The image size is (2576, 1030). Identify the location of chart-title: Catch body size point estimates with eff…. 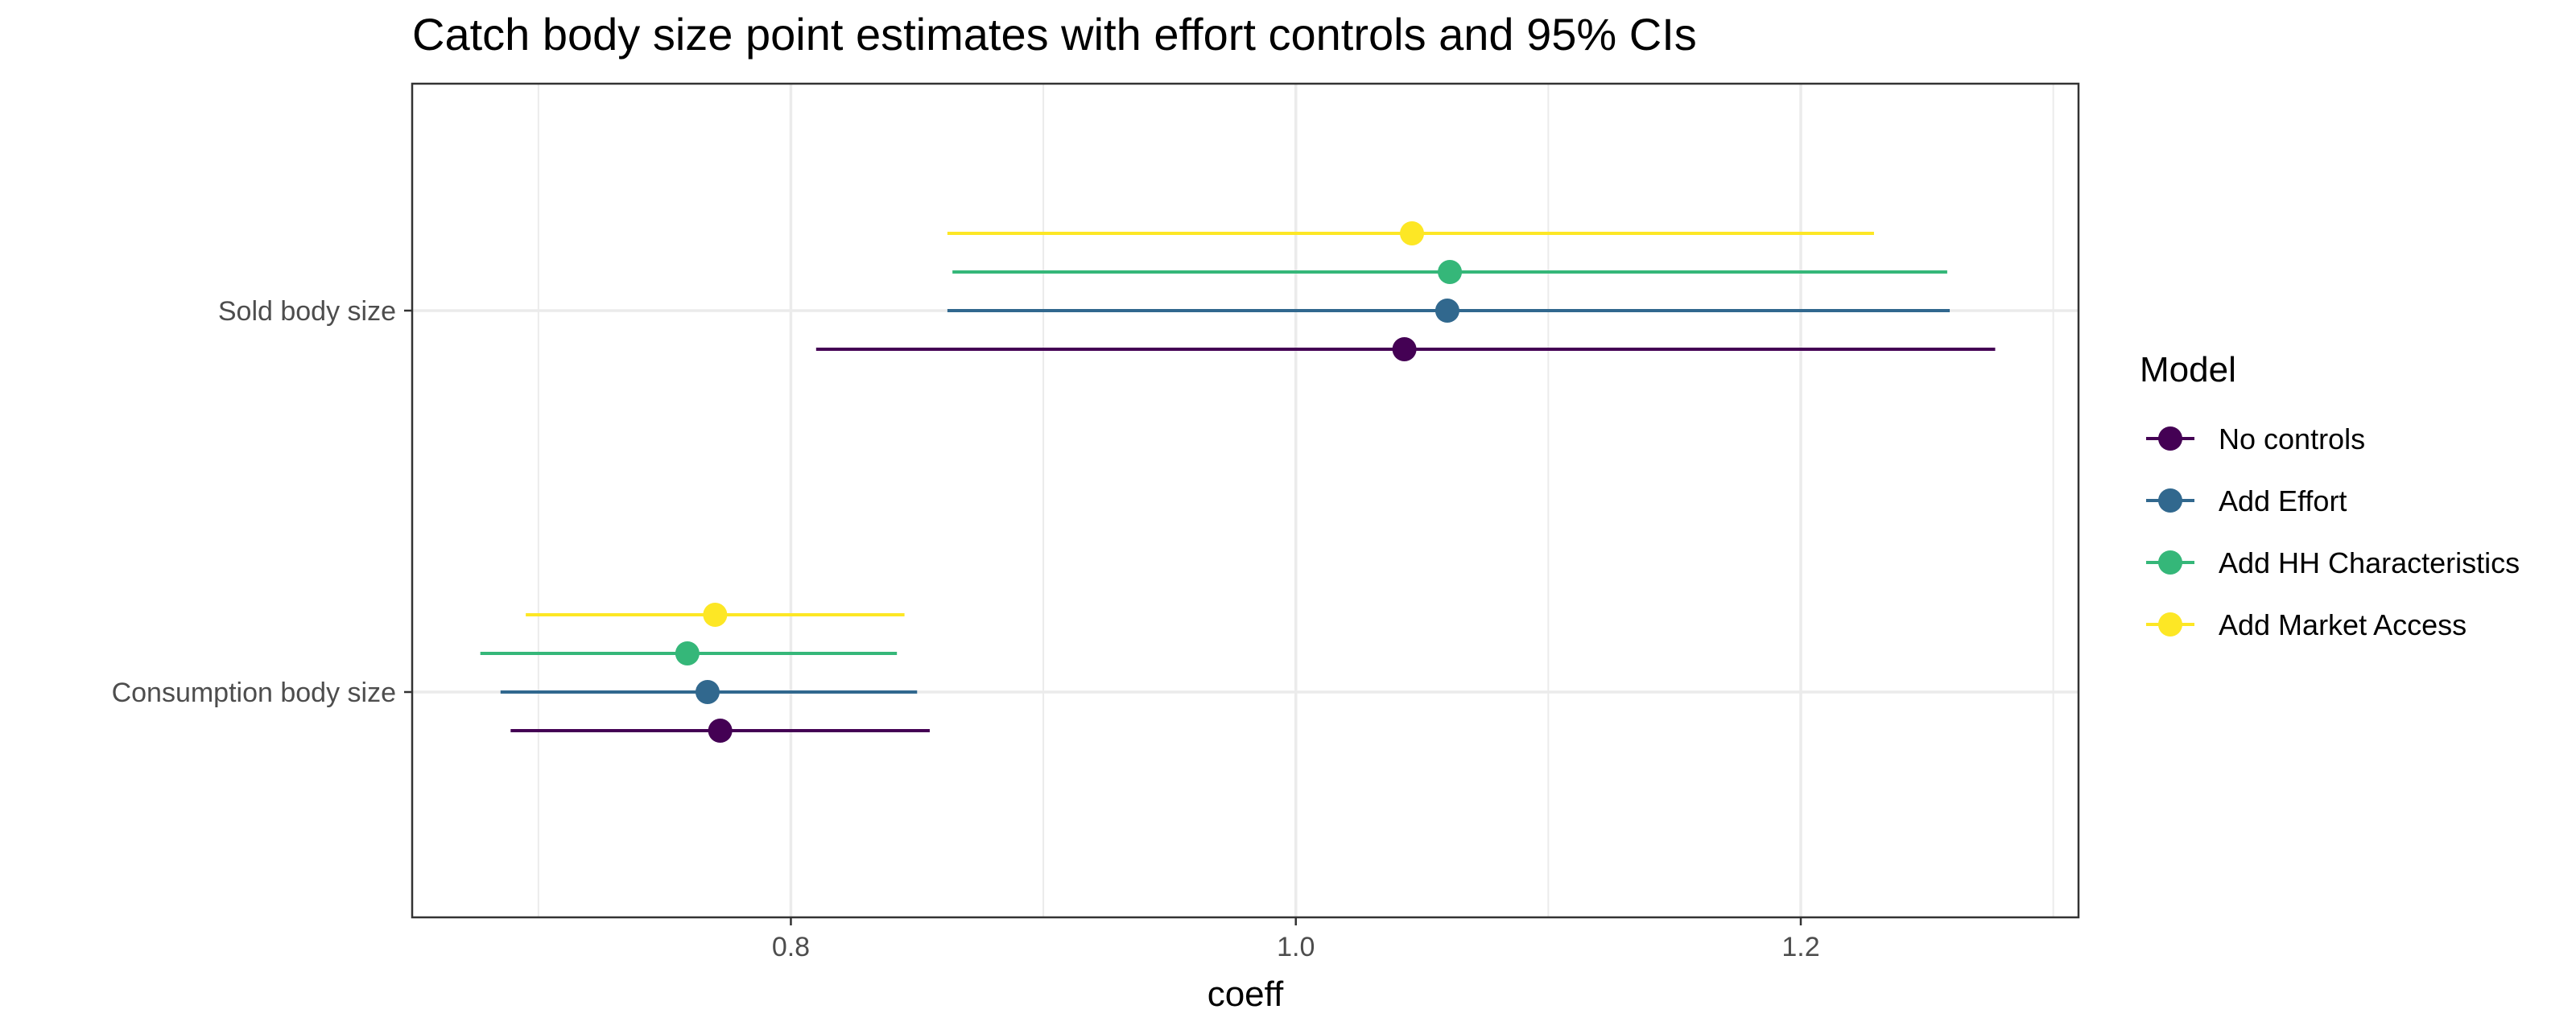
(1054, 34).